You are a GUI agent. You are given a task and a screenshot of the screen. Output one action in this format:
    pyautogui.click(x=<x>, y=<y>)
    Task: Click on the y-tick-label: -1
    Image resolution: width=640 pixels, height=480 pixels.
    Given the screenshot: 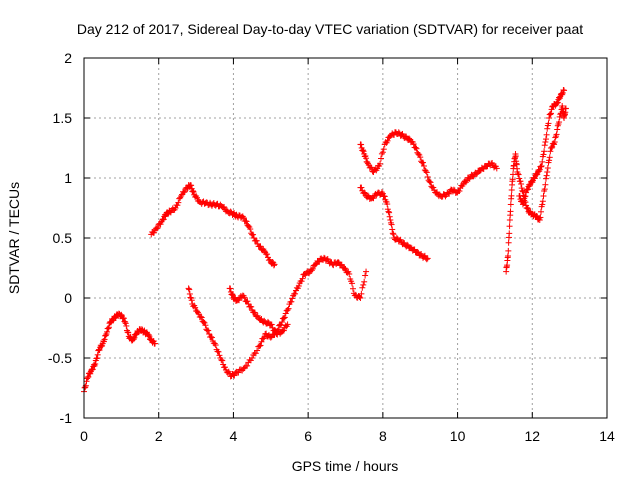 What is the action you would take?
    pyautogui.click(x=66, y=418)
    